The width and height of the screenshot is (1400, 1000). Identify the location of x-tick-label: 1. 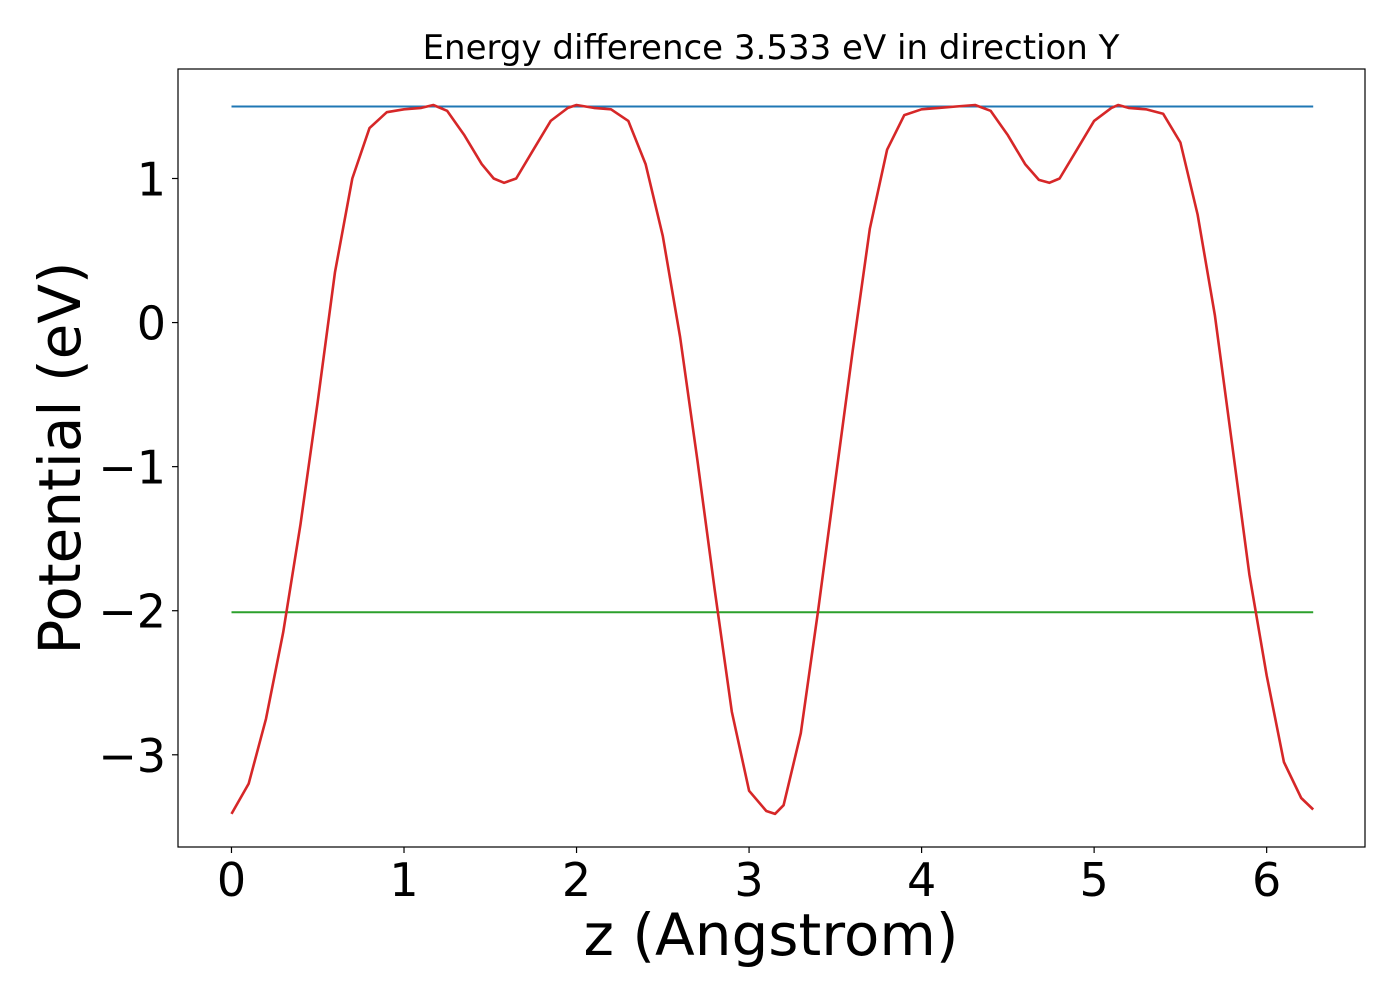
(403, 880).